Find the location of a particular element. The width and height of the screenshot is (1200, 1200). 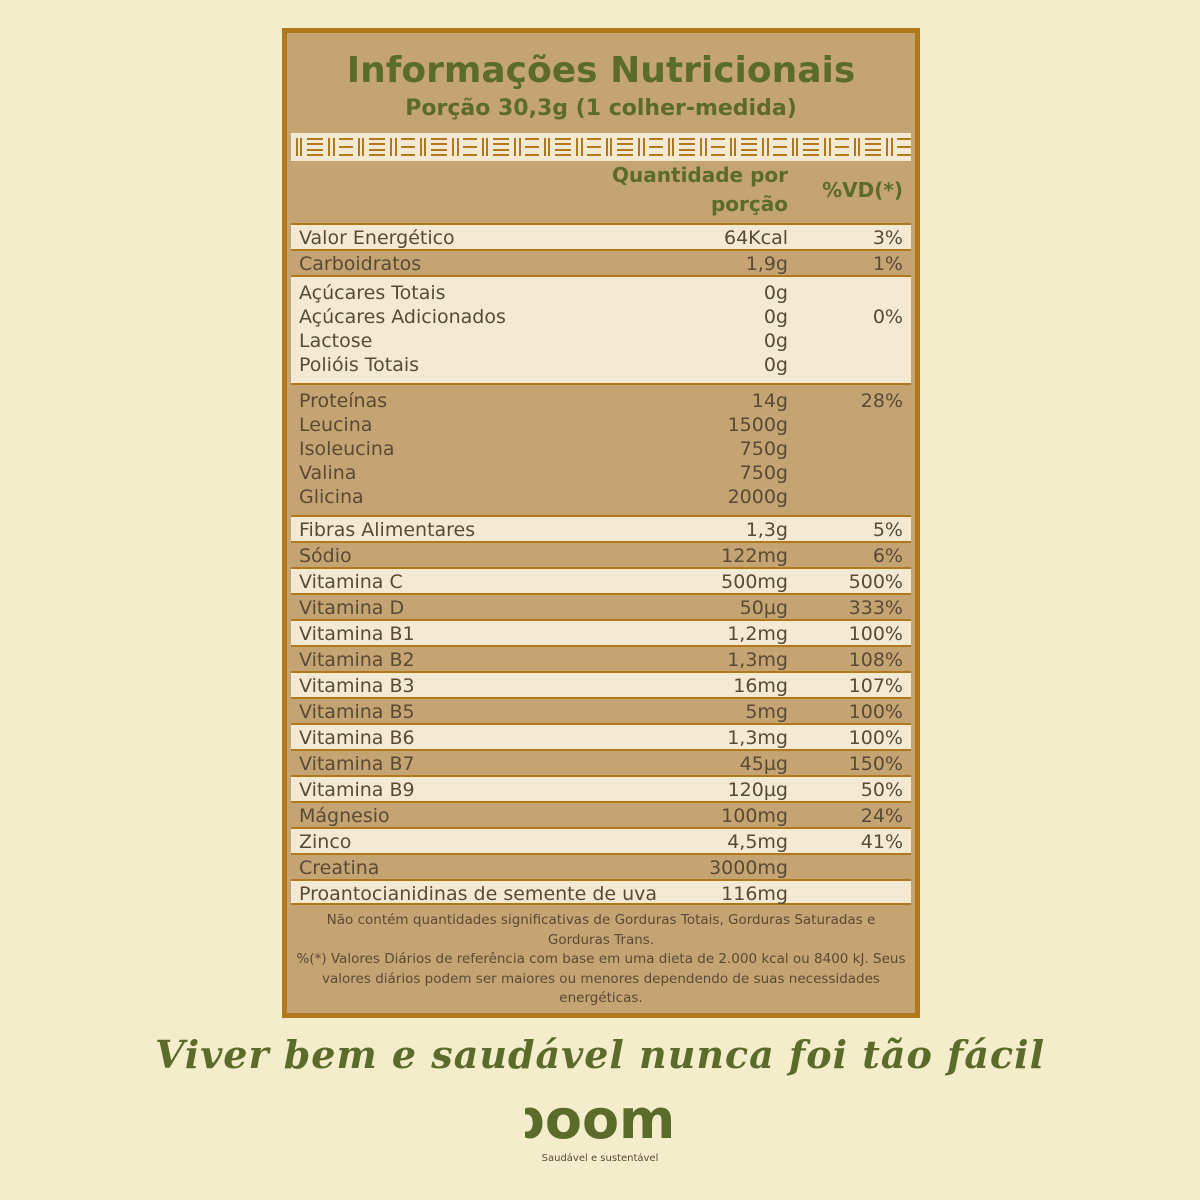

nutrient-name: Vitamina B3 is located at coordinates (357, 686).